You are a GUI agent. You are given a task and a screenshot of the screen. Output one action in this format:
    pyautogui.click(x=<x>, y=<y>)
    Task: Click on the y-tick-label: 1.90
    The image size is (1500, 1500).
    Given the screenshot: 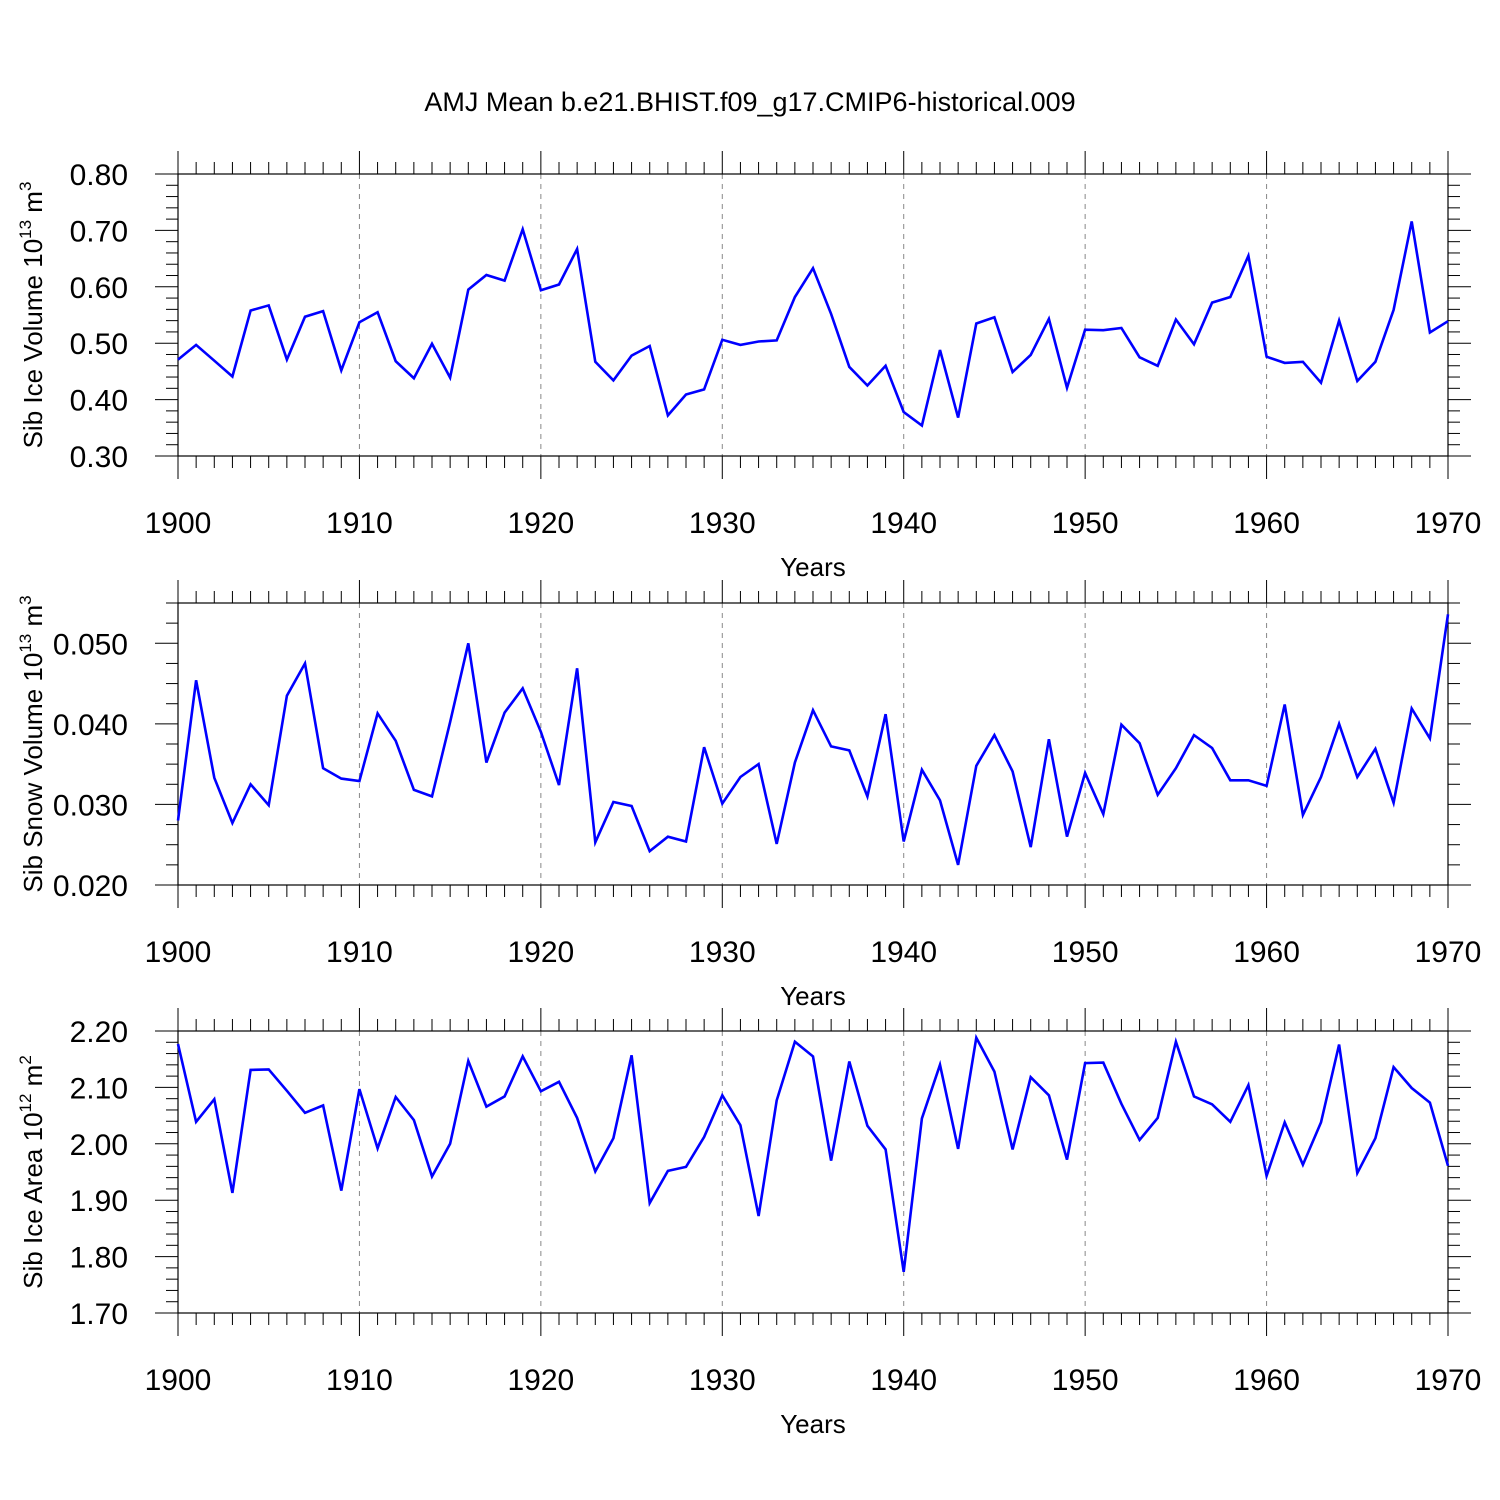 What is the action you would take?
    pyautogui.click(x=99, y=1201)
    